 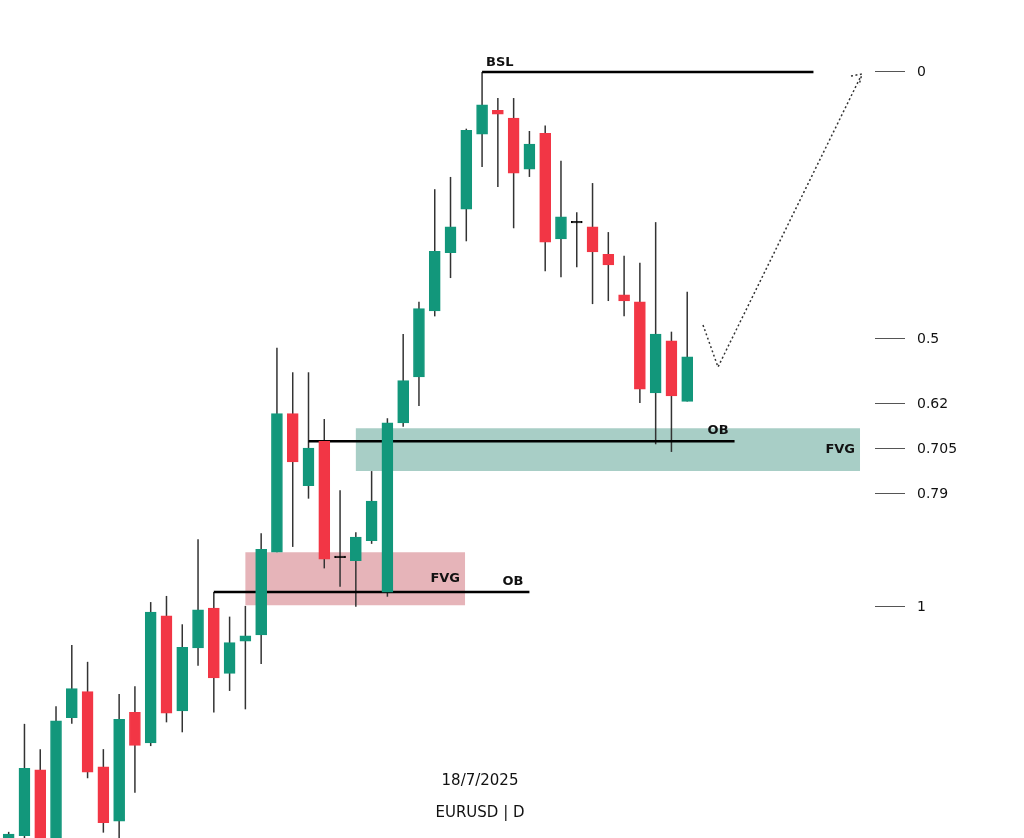 I want to click on annotation: 18/7/2025, so click(x=480, y=779).